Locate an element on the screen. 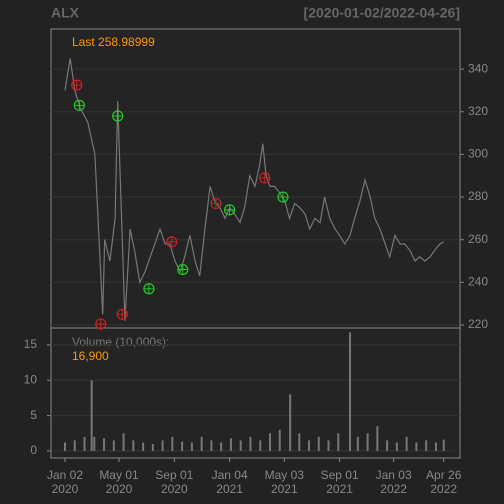 This screenshot has height=504, width=504. y2-tick-label: 10 is located at coordinates (31, 379).